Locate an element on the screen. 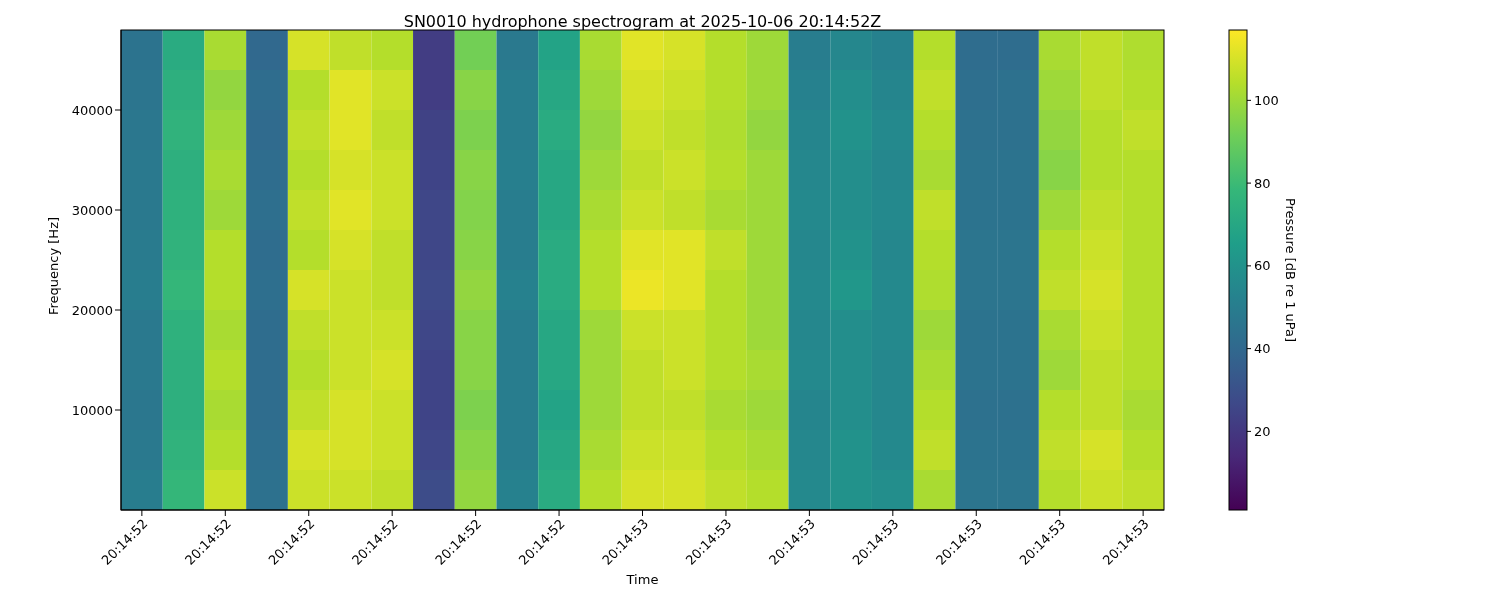  y-tick-label: 40000 is located at coordinates (92, 110).